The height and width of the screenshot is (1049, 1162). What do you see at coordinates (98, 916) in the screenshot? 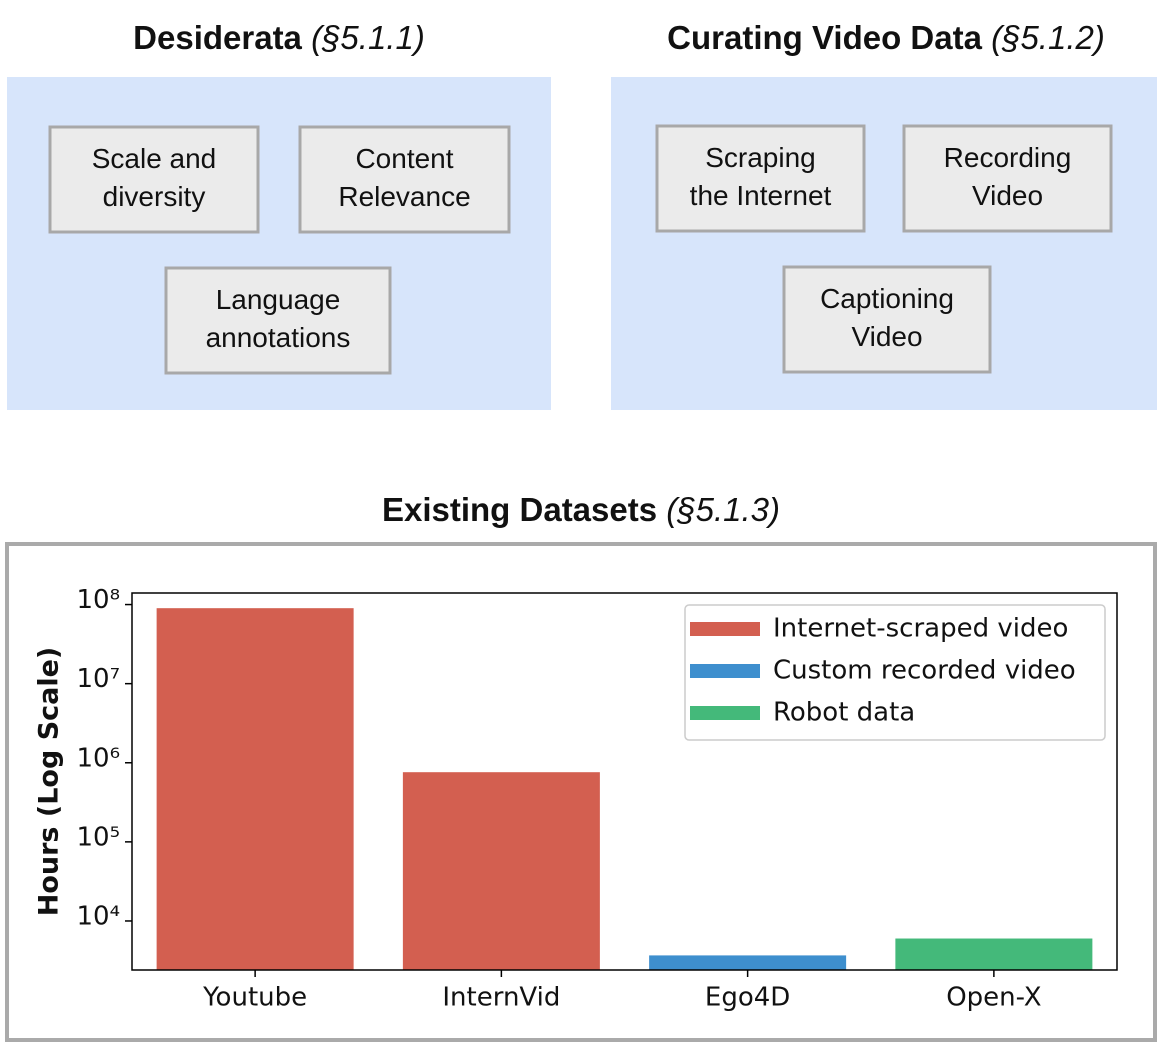
I see `y-tick-label: 10⁴` at bounding box center [98, 916].